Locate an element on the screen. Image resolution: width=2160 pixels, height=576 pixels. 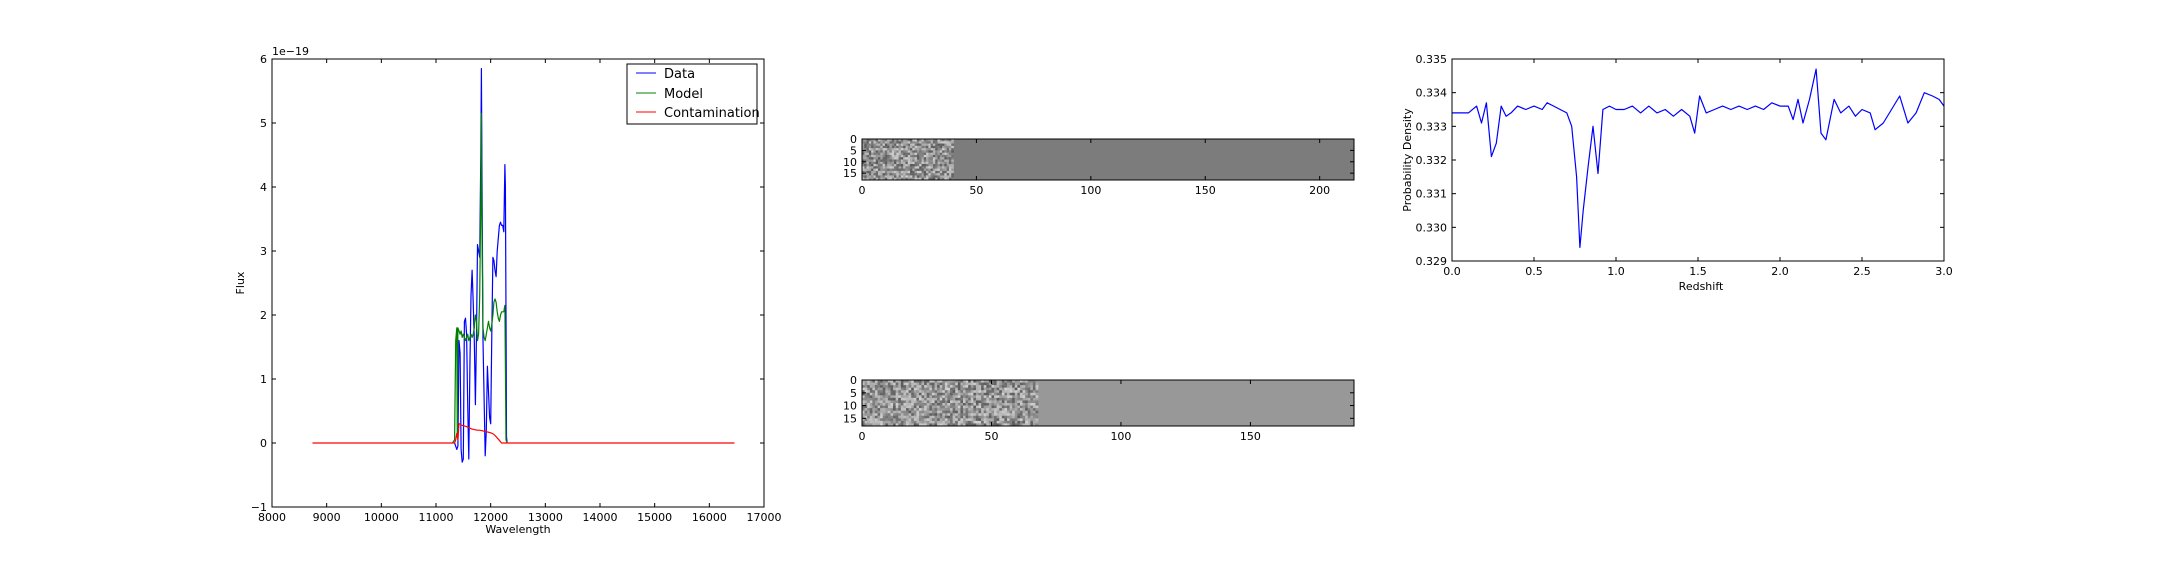
redshift-xtick-label: 2.5 is located at coordinates (1862, 271).